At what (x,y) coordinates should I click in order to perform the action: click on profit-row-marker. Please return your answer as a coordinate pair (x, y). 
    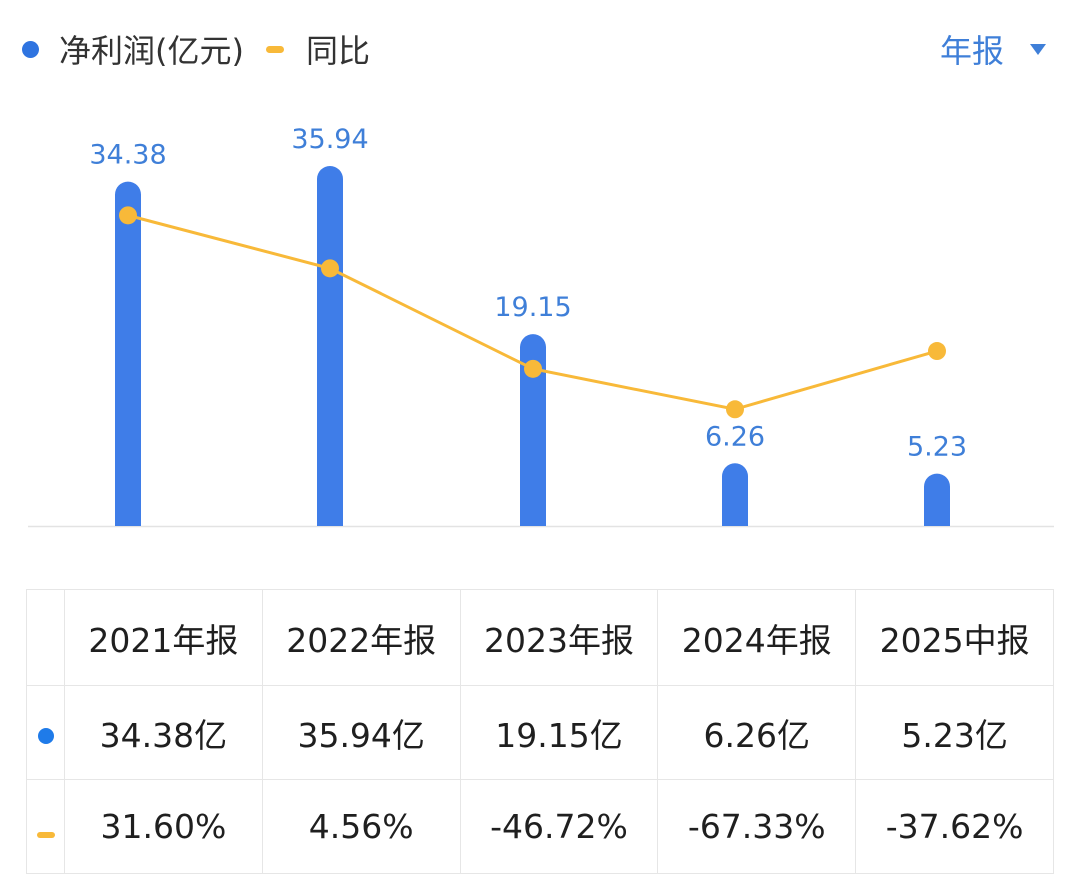
    Looking at the image, I should click on (45, 732).